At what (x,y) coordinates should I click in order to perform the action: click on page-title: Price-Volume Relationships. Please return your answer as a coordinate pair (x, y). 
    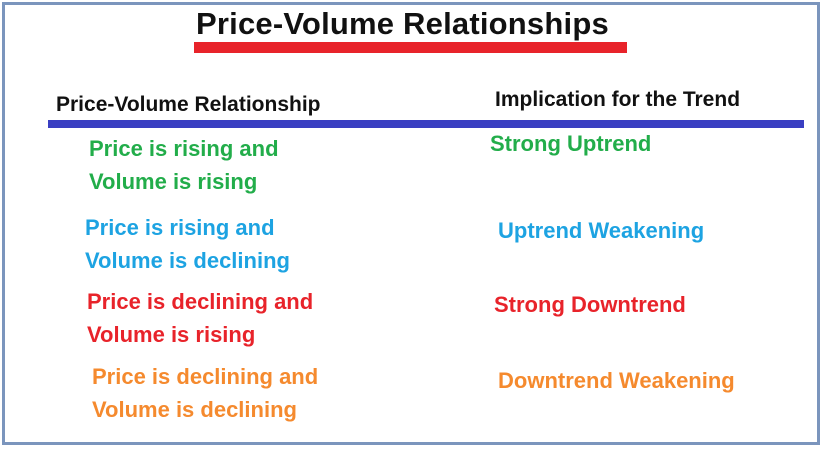
    Looking at the image, I should click on (402, 23).